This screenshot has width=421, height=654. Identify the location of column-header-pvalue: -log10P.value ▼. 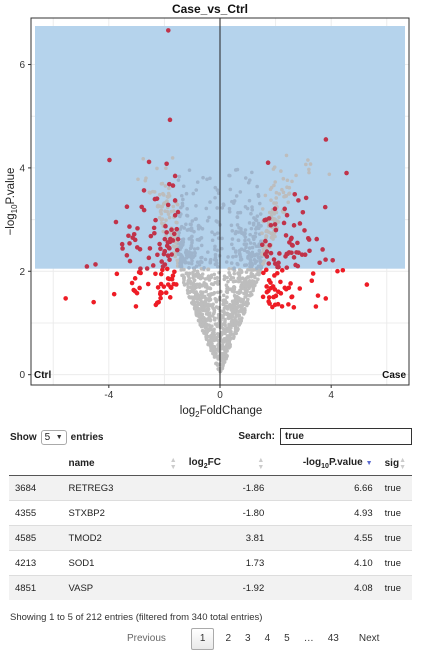
(324, 464).